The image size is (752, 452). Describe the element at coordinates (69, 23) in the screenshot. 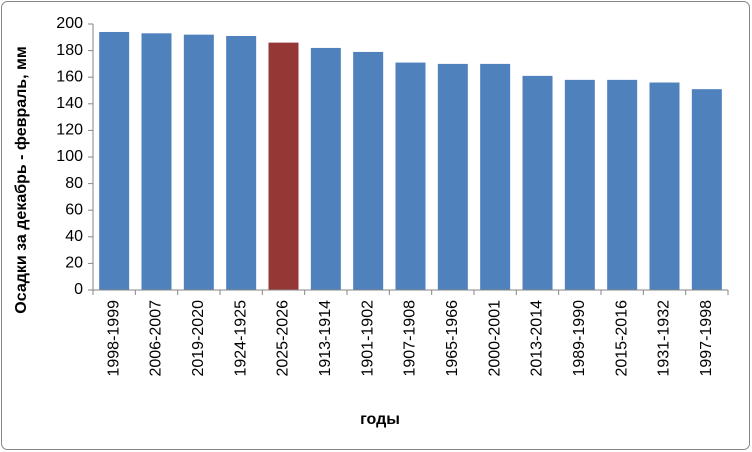

I see `y-tick-label: 200` at that location.